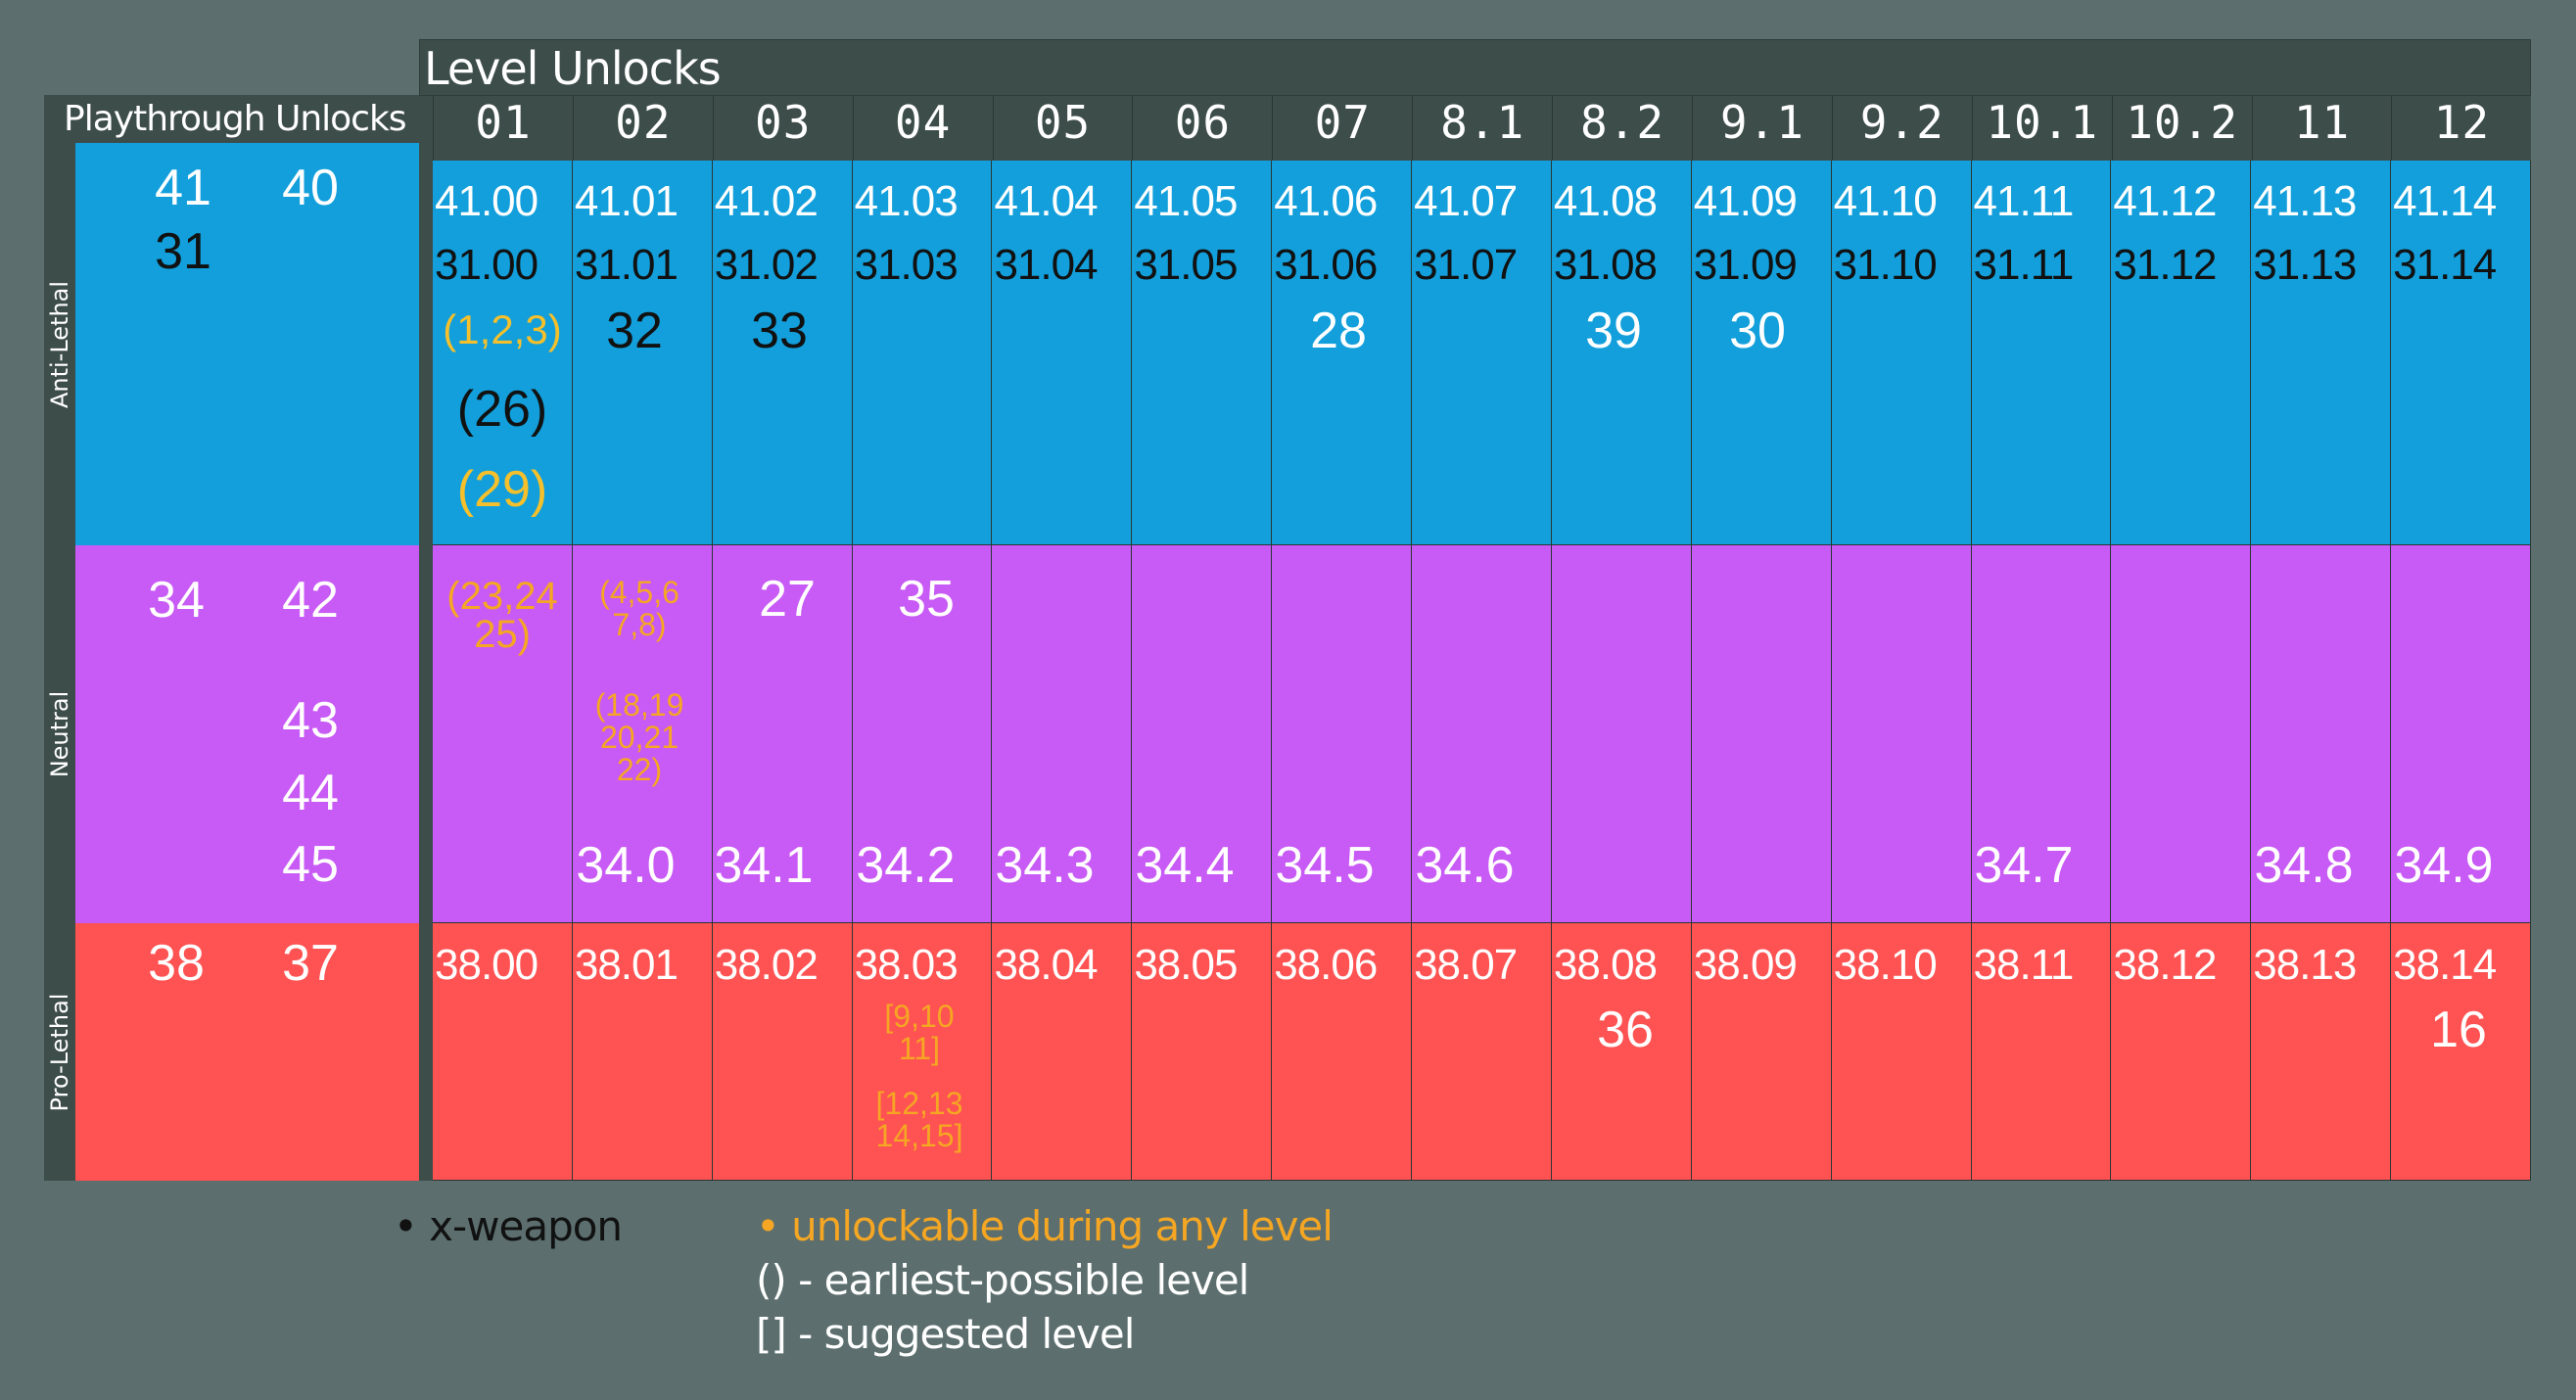 Image resolution: width=2576 pixels, height=1400 pixels. What do you see at coordinates (502, 409) in the screenshot?
I see `al-01-b: (26)` at bounding box center [502, 409].